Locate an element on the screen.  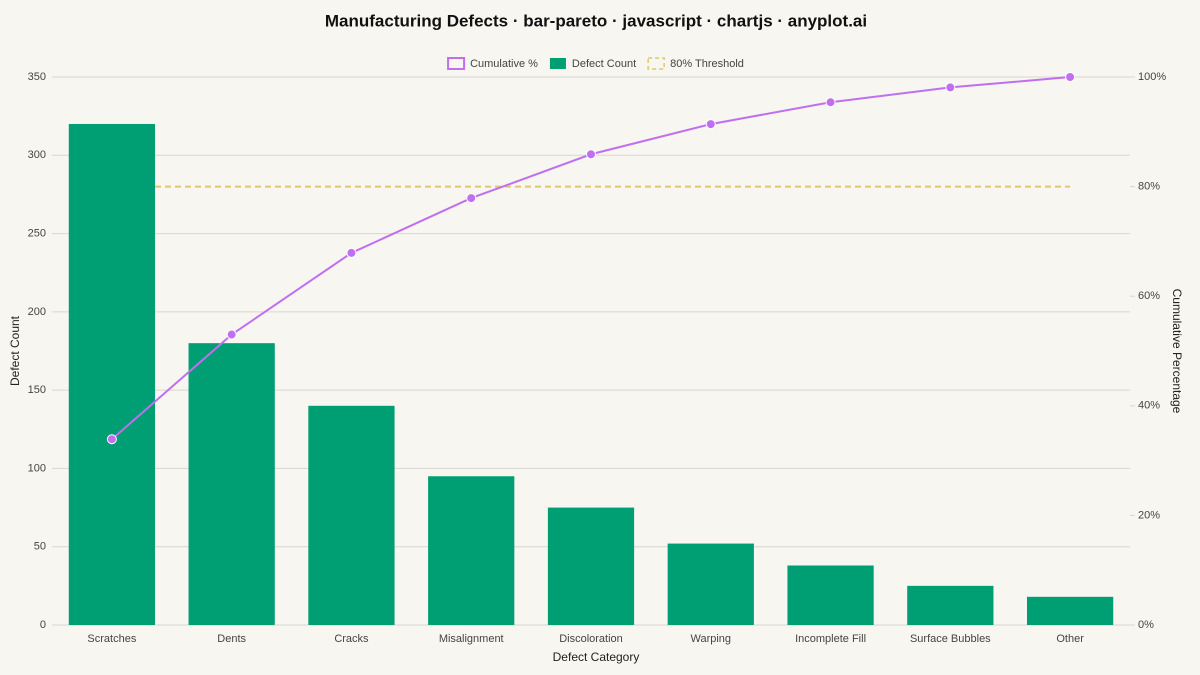
legend-label: 80% Threshold is located at coordinates (707, 64).